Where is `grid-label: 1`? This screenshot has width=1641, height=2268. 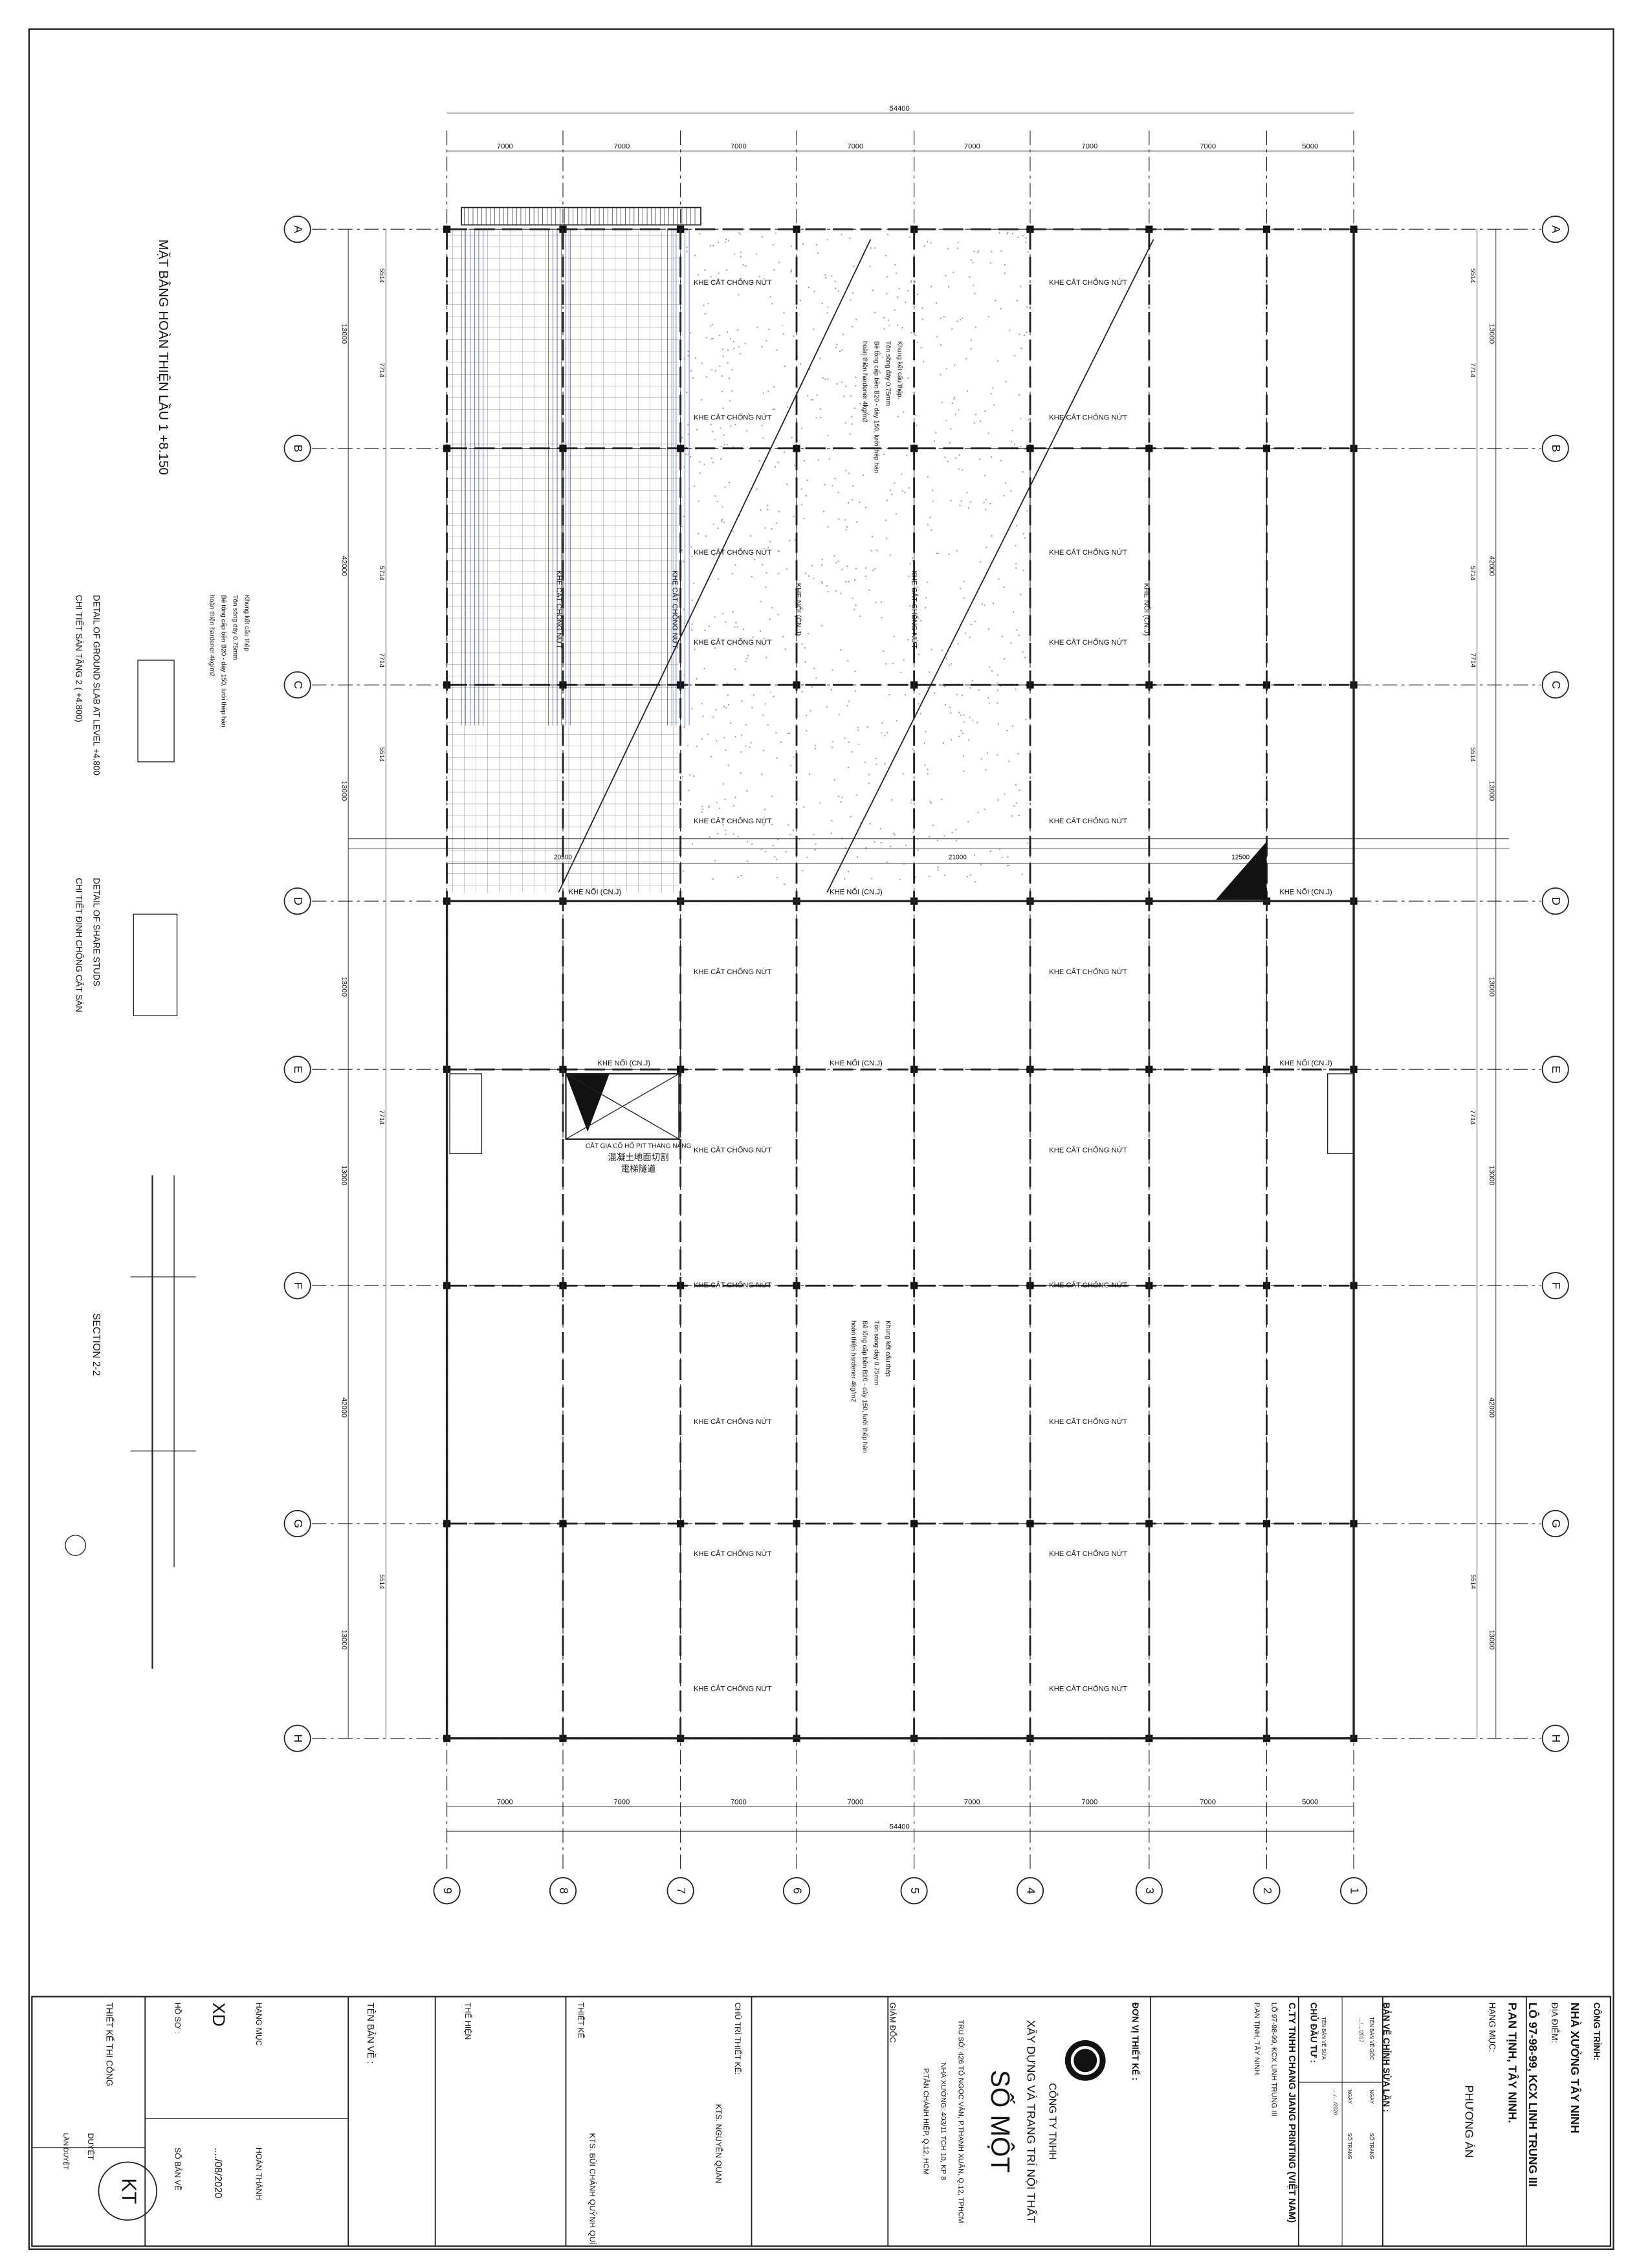 grid-label: 1 is located at coordinates (1354, 1890).